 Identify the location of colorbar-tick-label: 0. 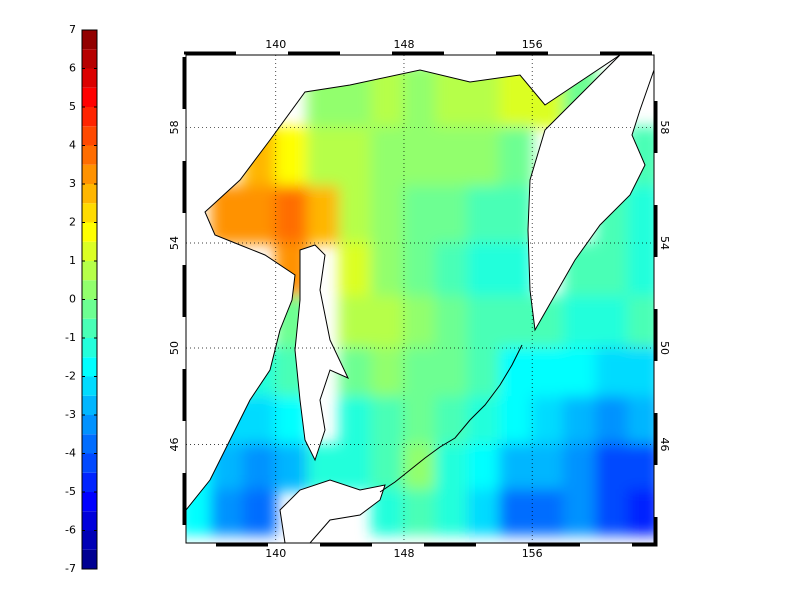
(72, 299).